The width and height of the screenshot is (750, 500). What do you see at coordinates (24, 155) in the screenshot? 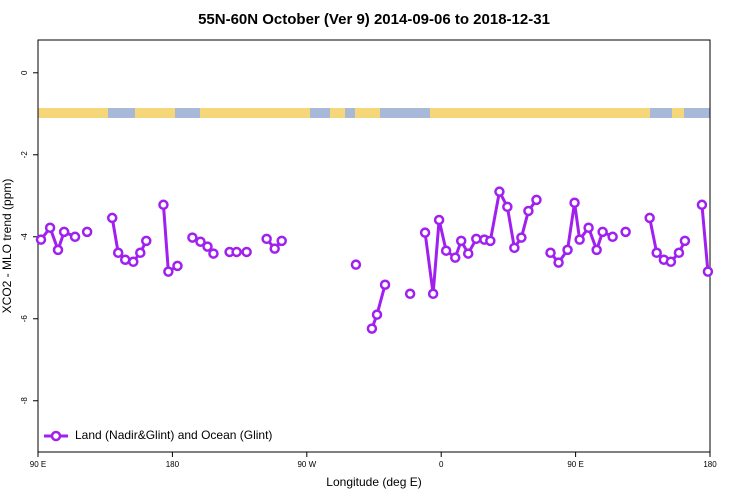
I see `y-tick-label: -2` at bounding box center [24, 155].